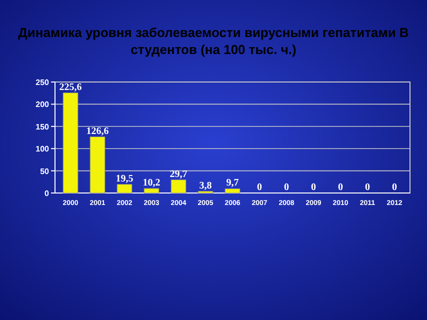  I want to click on data-label: 10,2, so click(151, 182).